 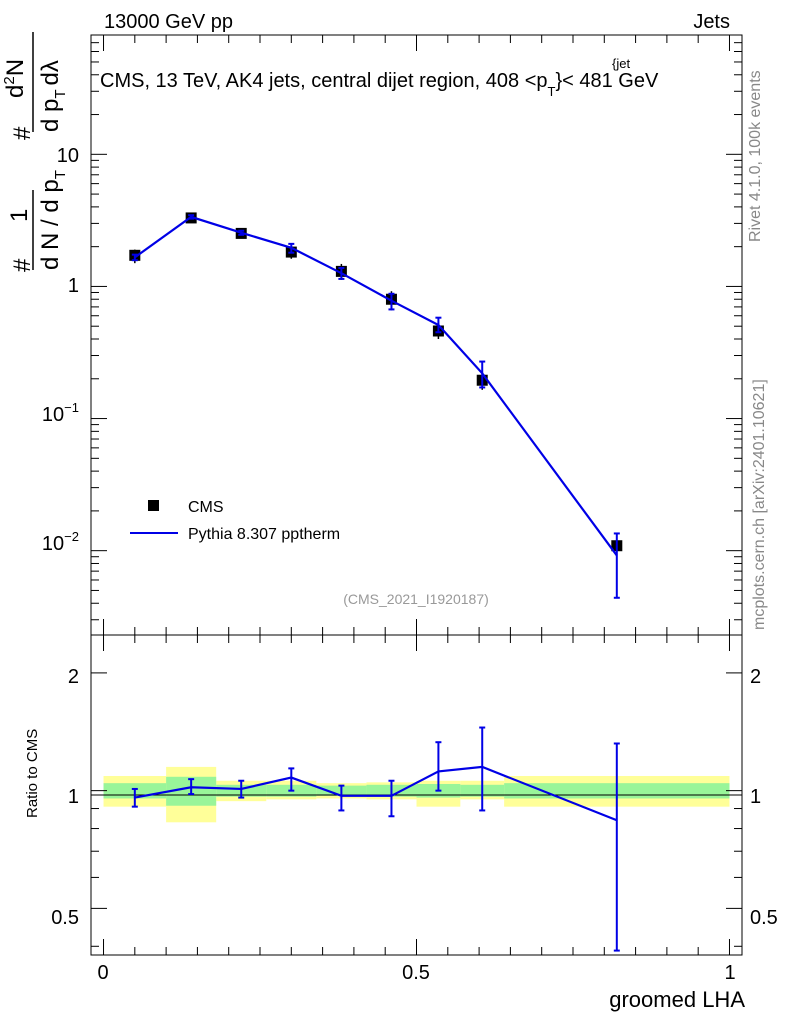 What do you see at coordinates (235, 521) in the screenshot?
I see `legend: CMS Pythia 8.307 pptherm` at bounding box center [235, 521].